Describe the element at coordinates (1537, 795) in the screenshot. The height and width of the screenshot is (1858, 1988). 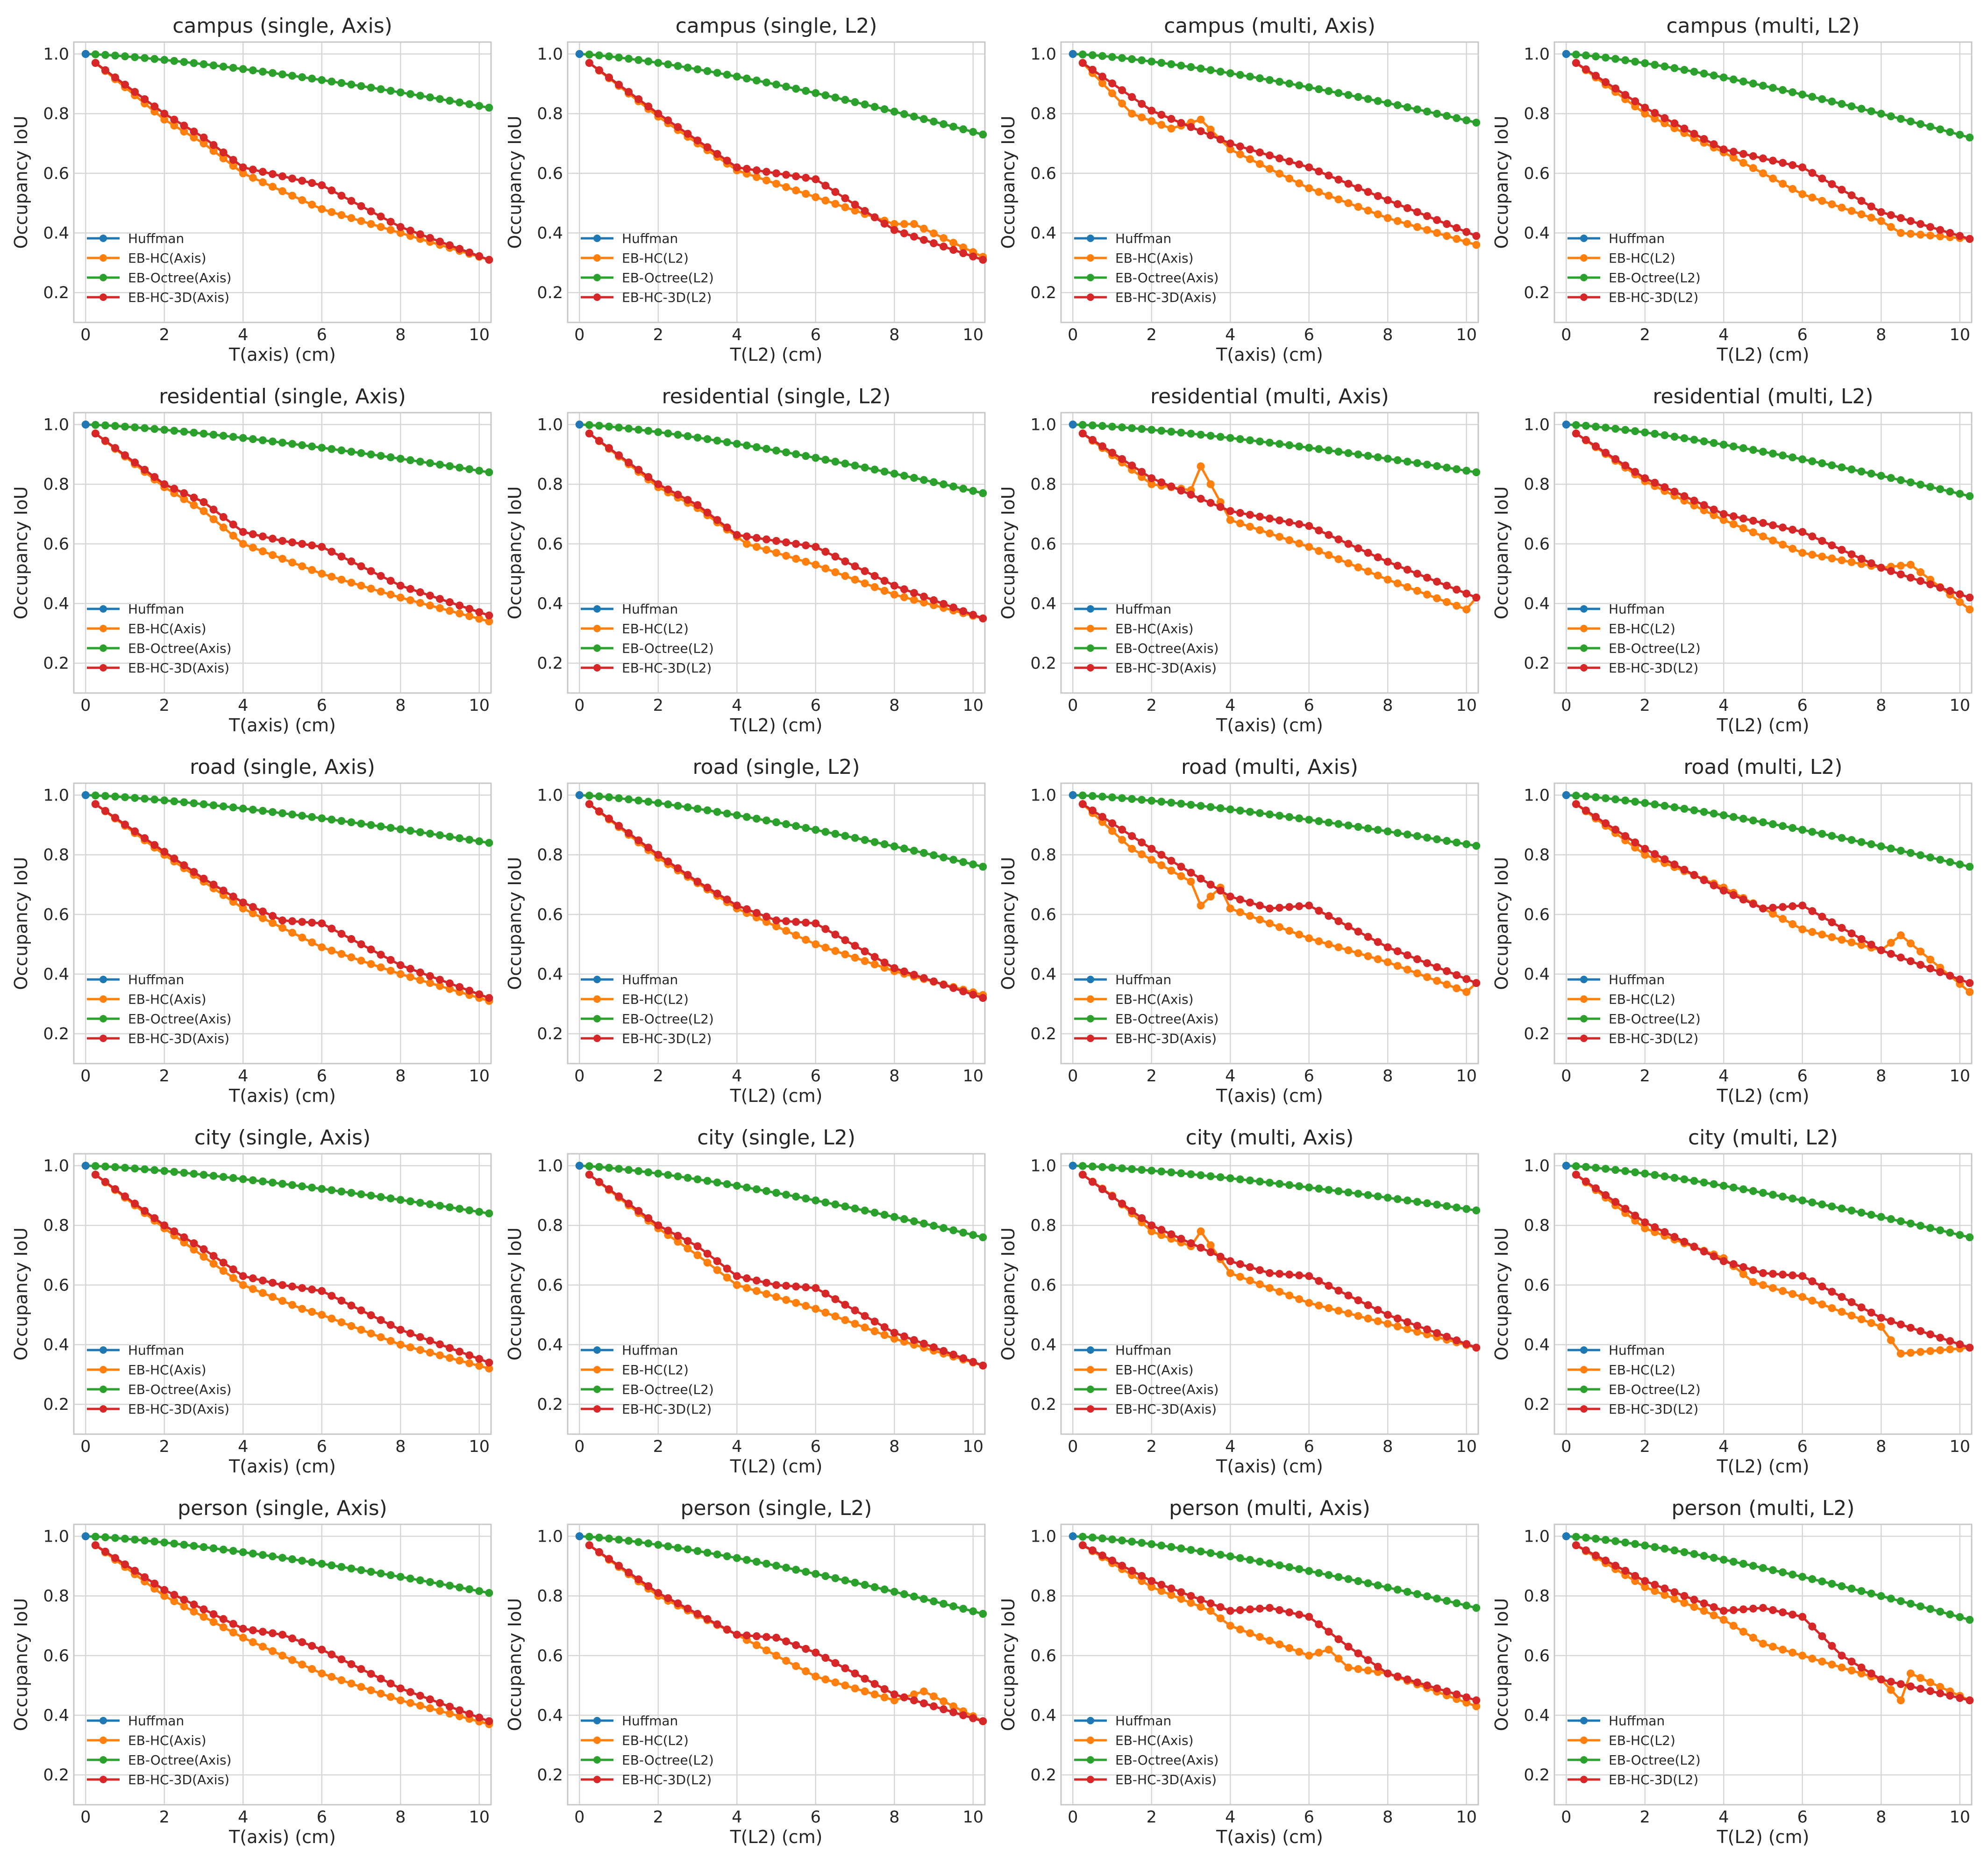
I see `y-tick-label: 1.0` at that location.